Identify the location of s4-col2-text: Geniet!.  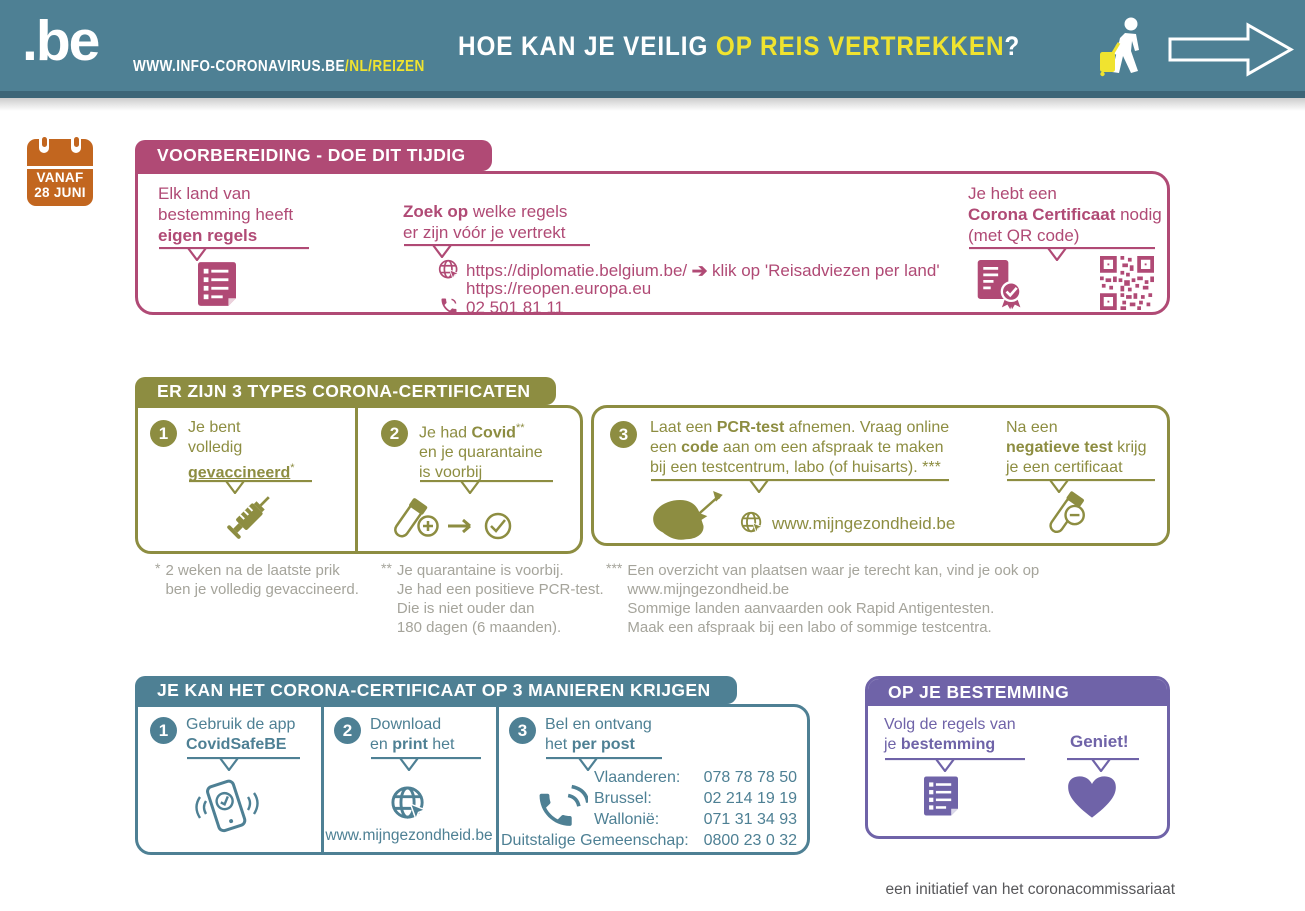
(1099, 741).